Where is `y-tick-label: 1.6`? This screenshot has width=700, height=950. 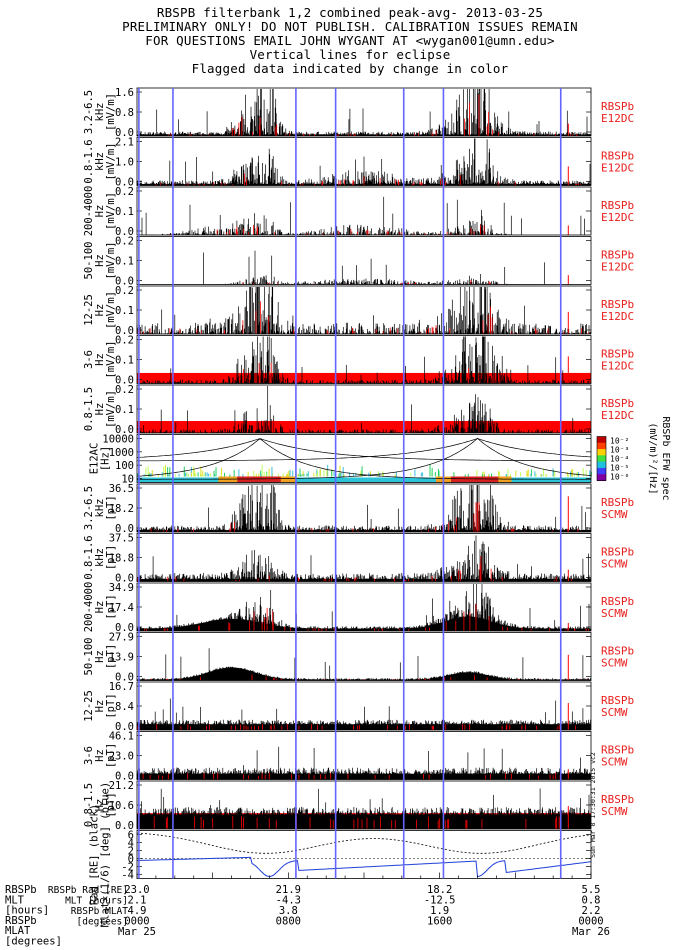
y-tick-label: 1.6 is located at coordinates (124, 93).